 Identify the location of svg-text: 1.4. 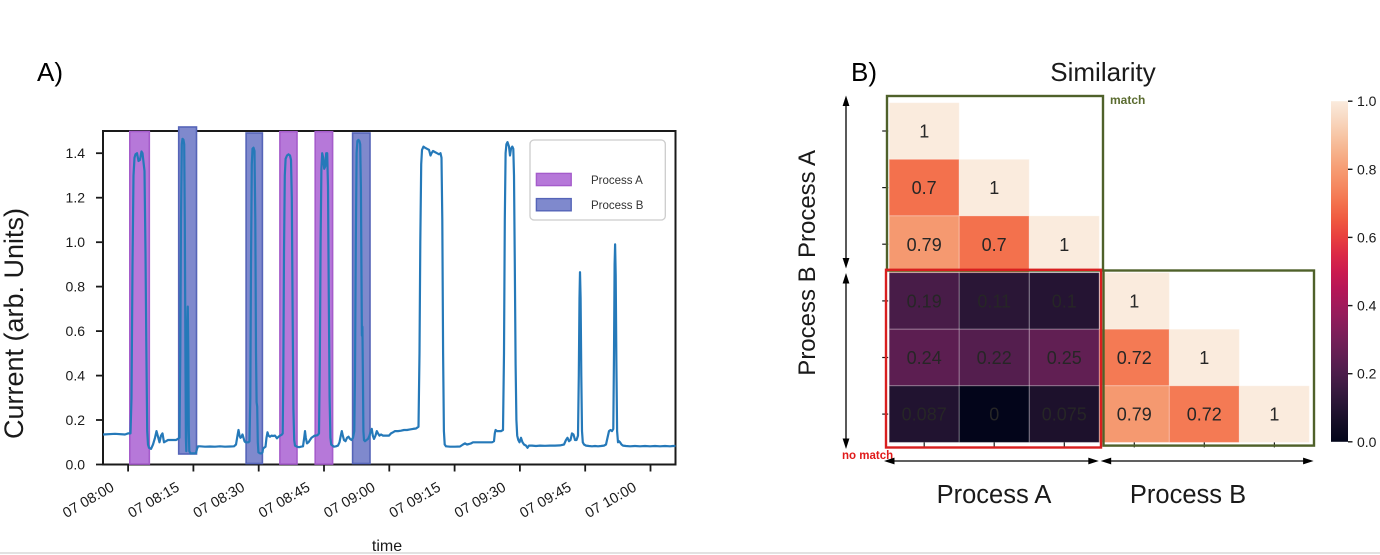
(76, 153).